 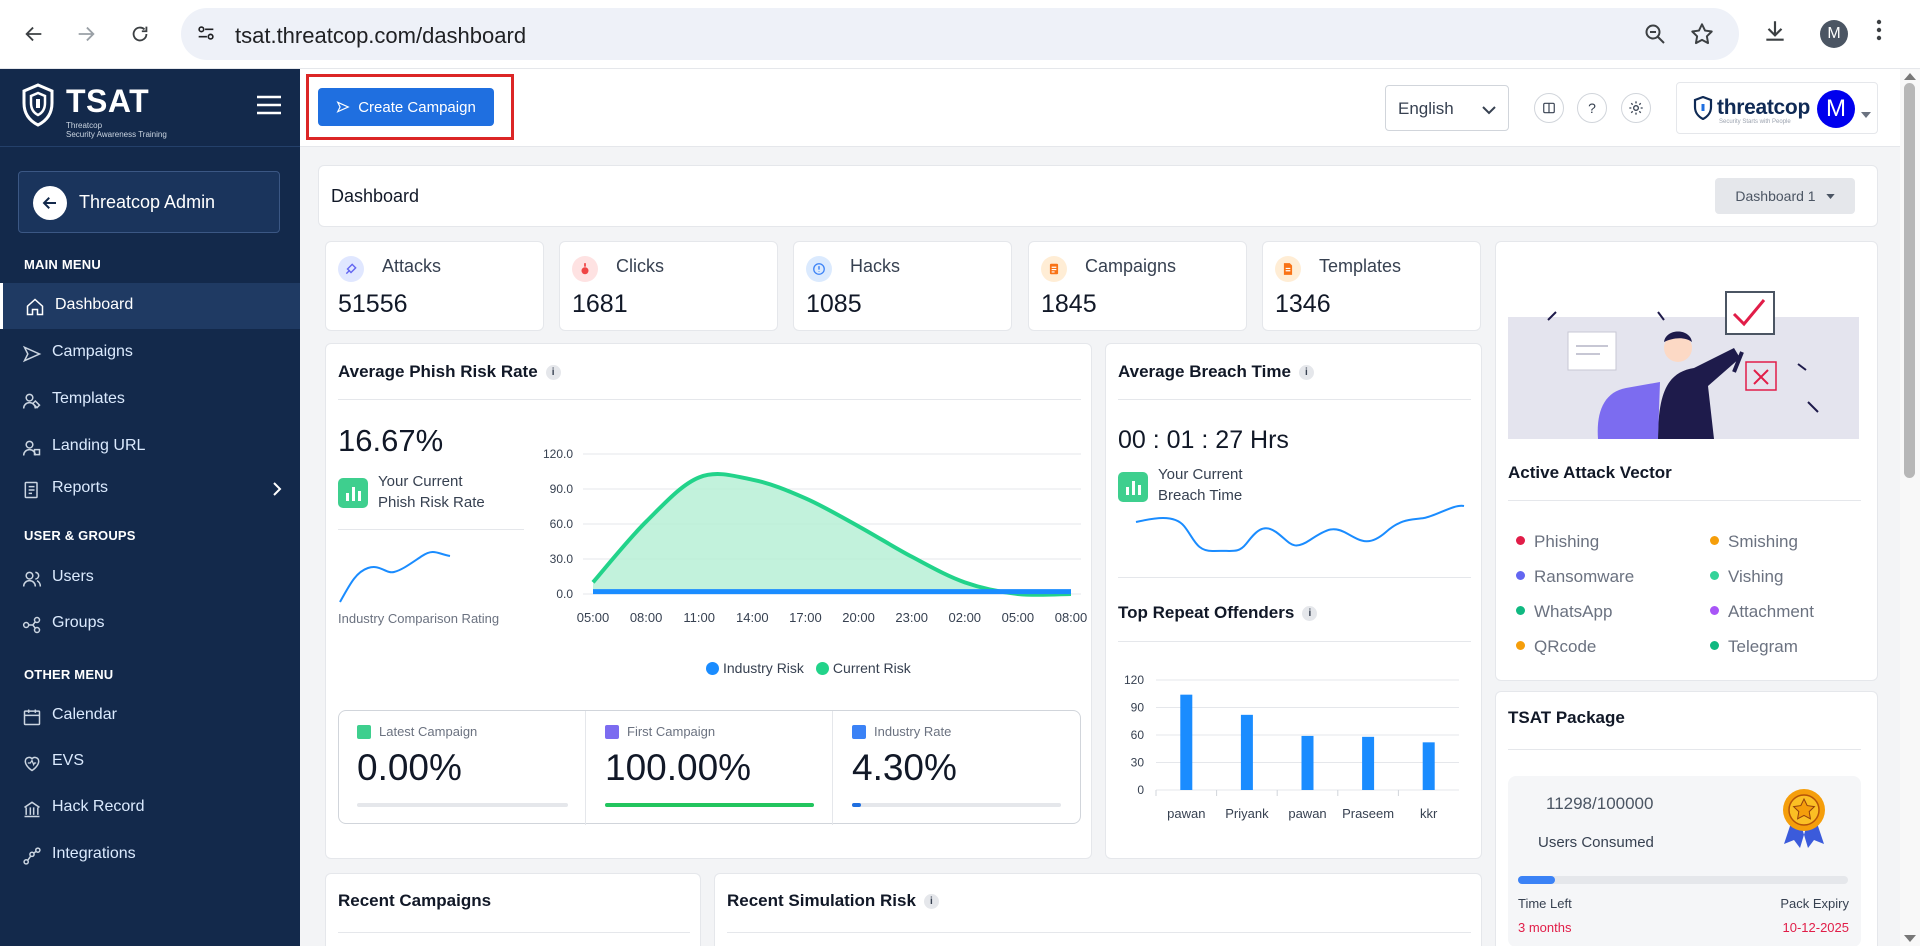 What do you see at coordinates (1836, 109) in the screenshot?
I see `avatar: M` at bounding box center [1836, 109].